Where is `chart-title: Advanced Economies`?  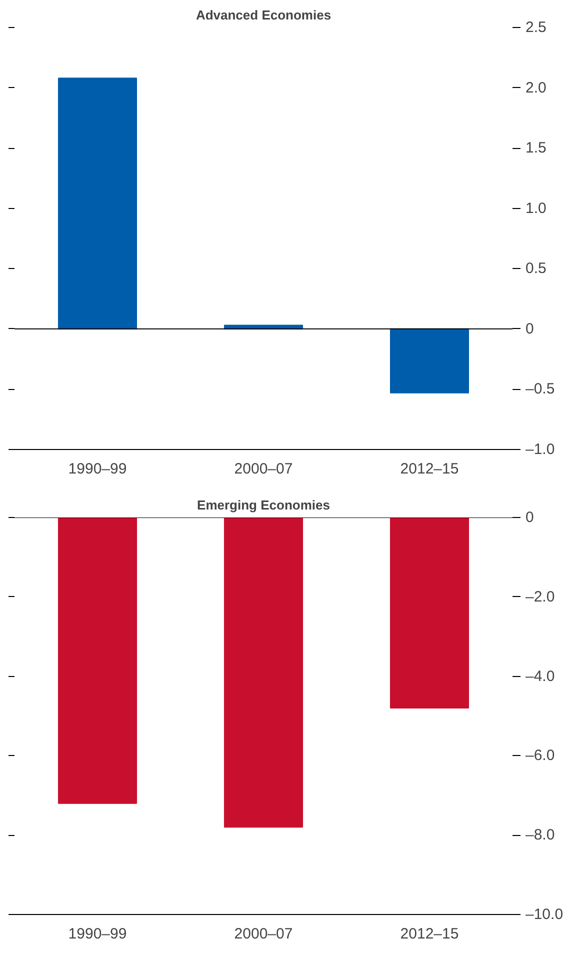
chart-title: Advanced Economies is located at coordinates (264, 15).